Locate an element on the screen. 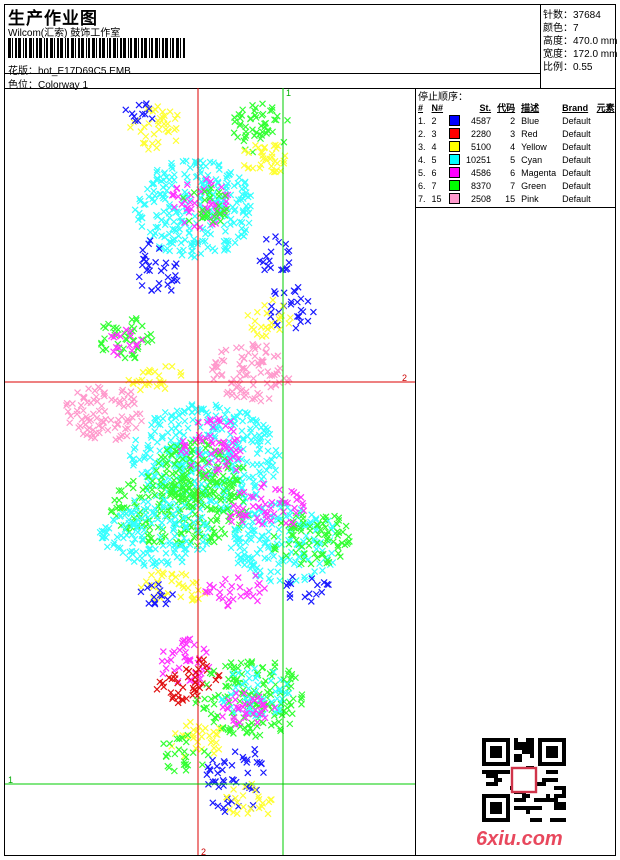  col-brand: Brand is located at coordinates (575, 107).